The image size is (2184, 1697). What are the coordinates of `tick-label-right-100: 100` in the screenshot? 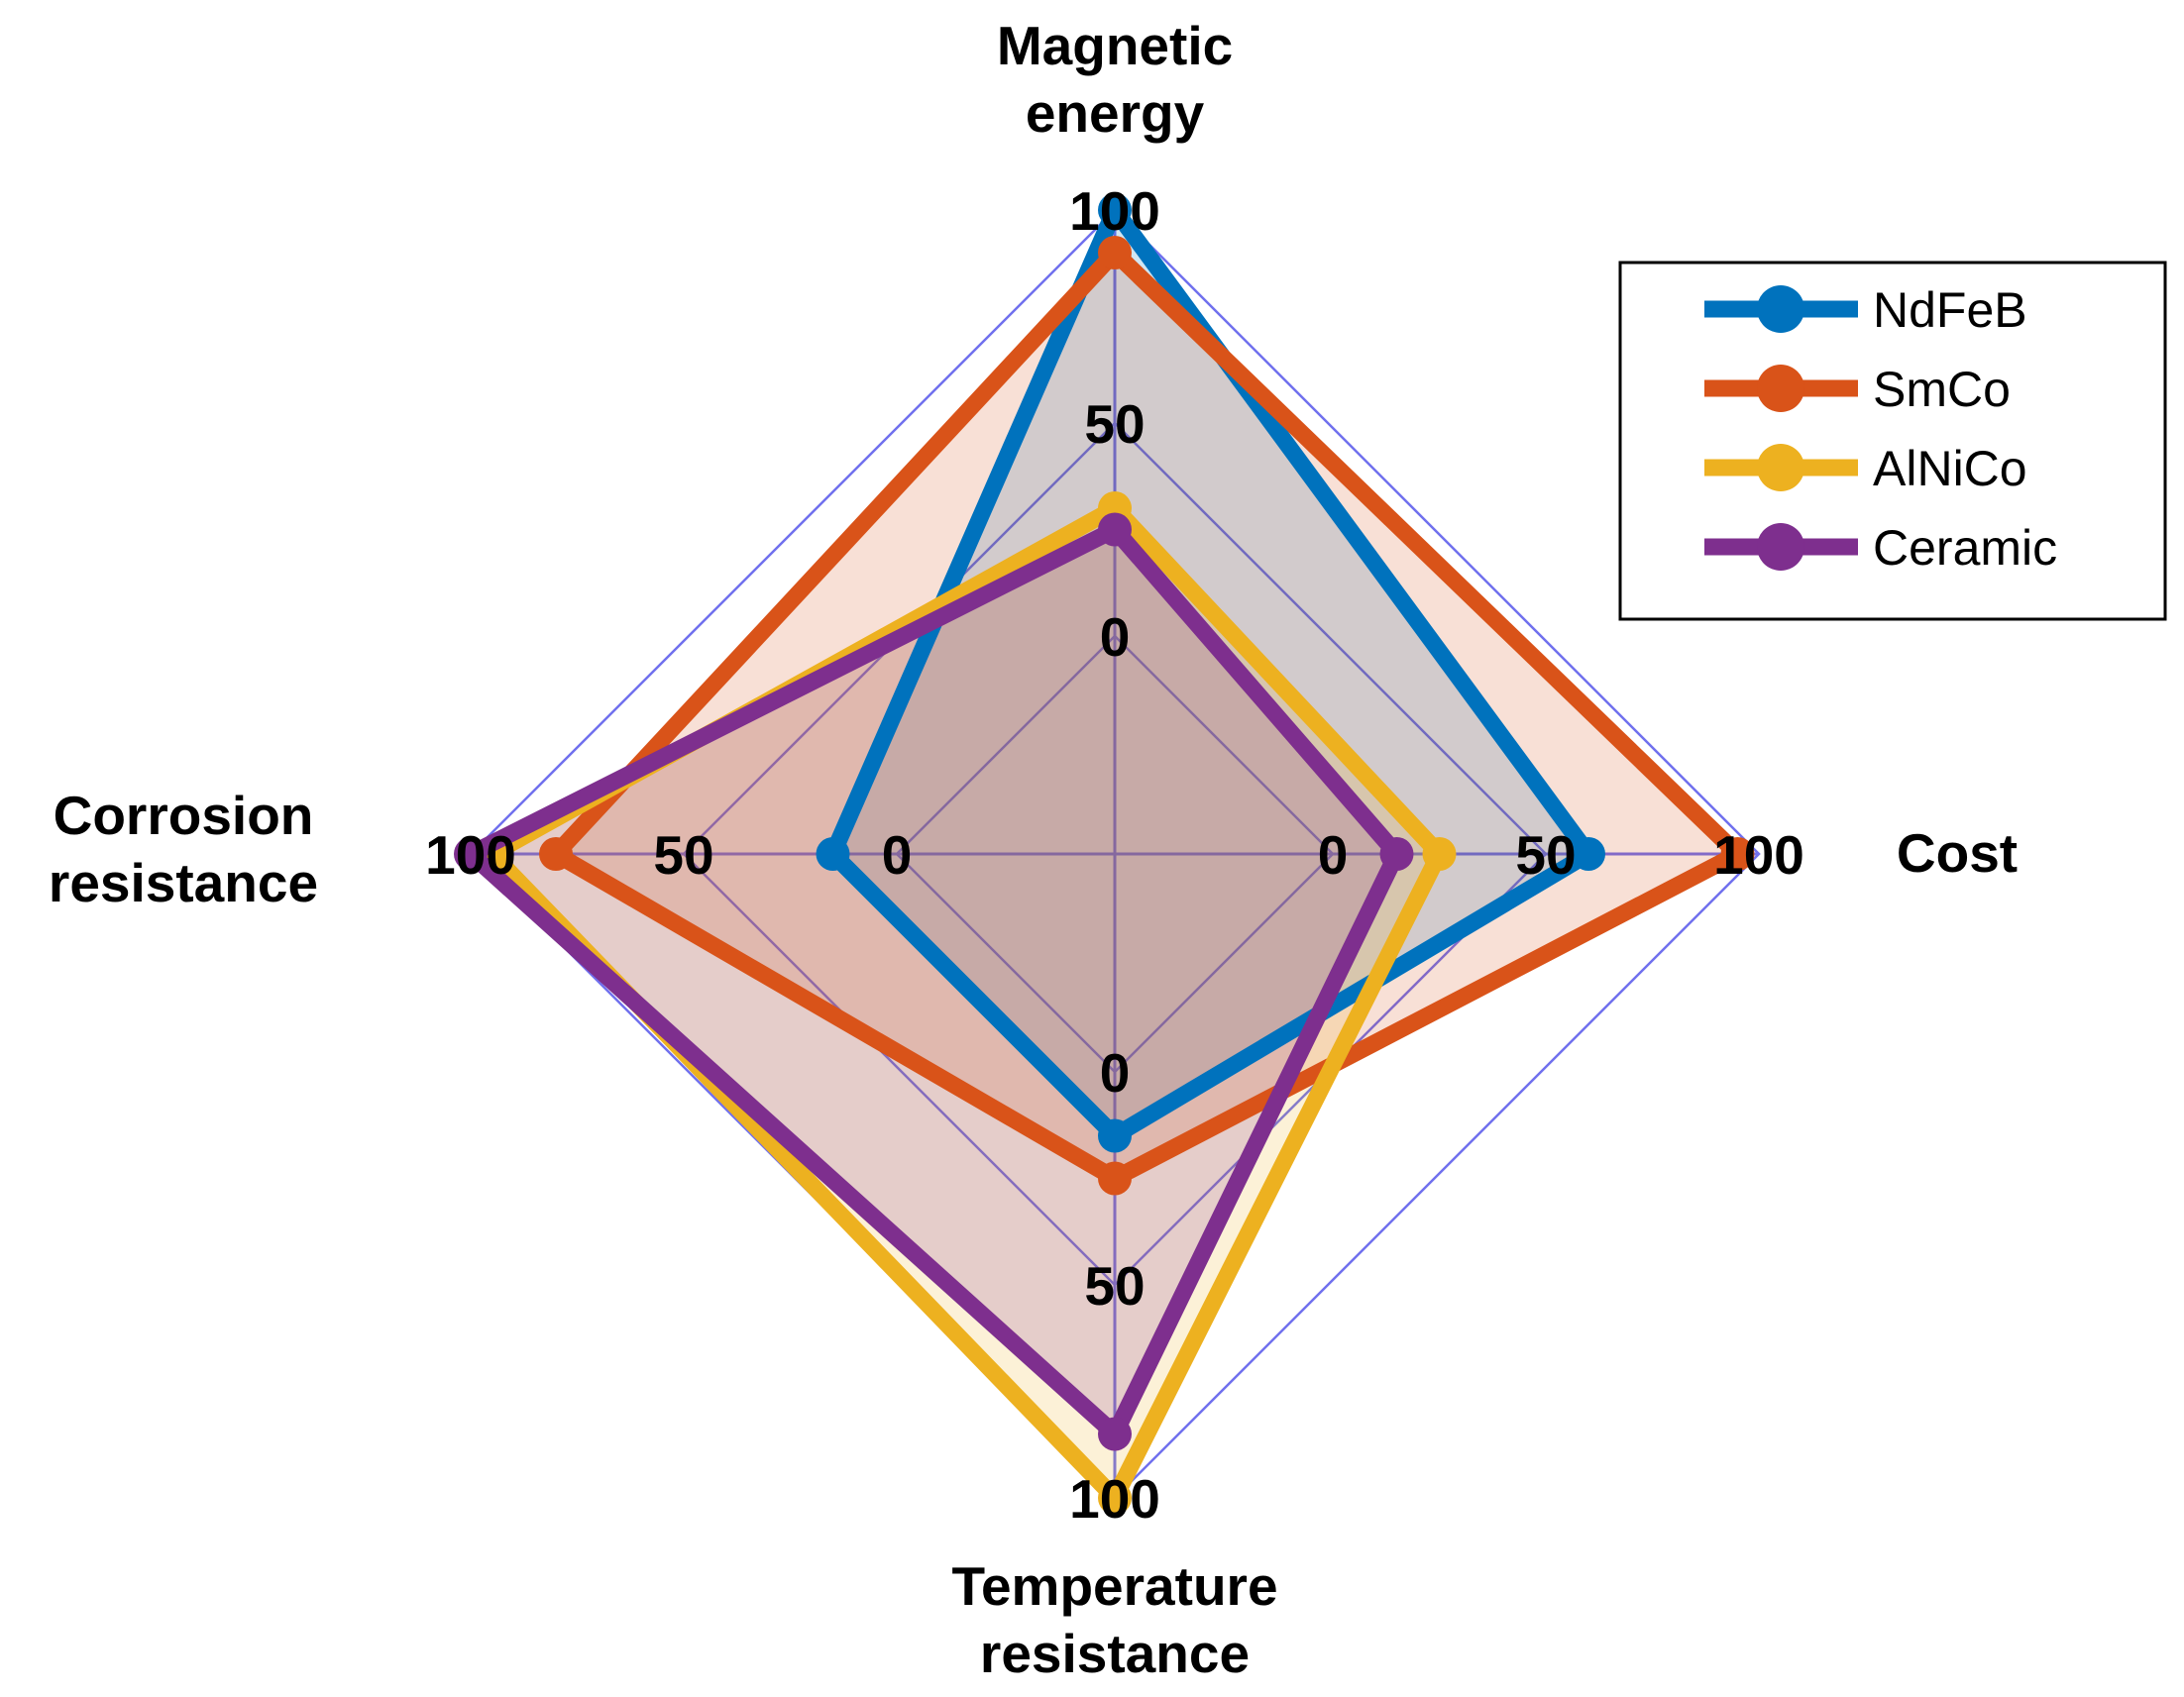 It's located at (1758, 855).